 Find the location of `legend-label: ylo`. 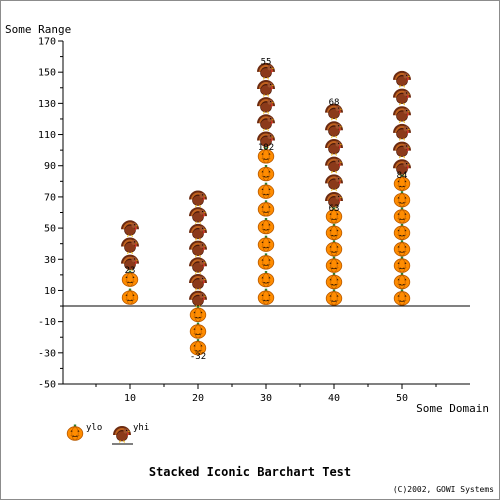

legend-label: ylo is located at coordinates (94, 428).